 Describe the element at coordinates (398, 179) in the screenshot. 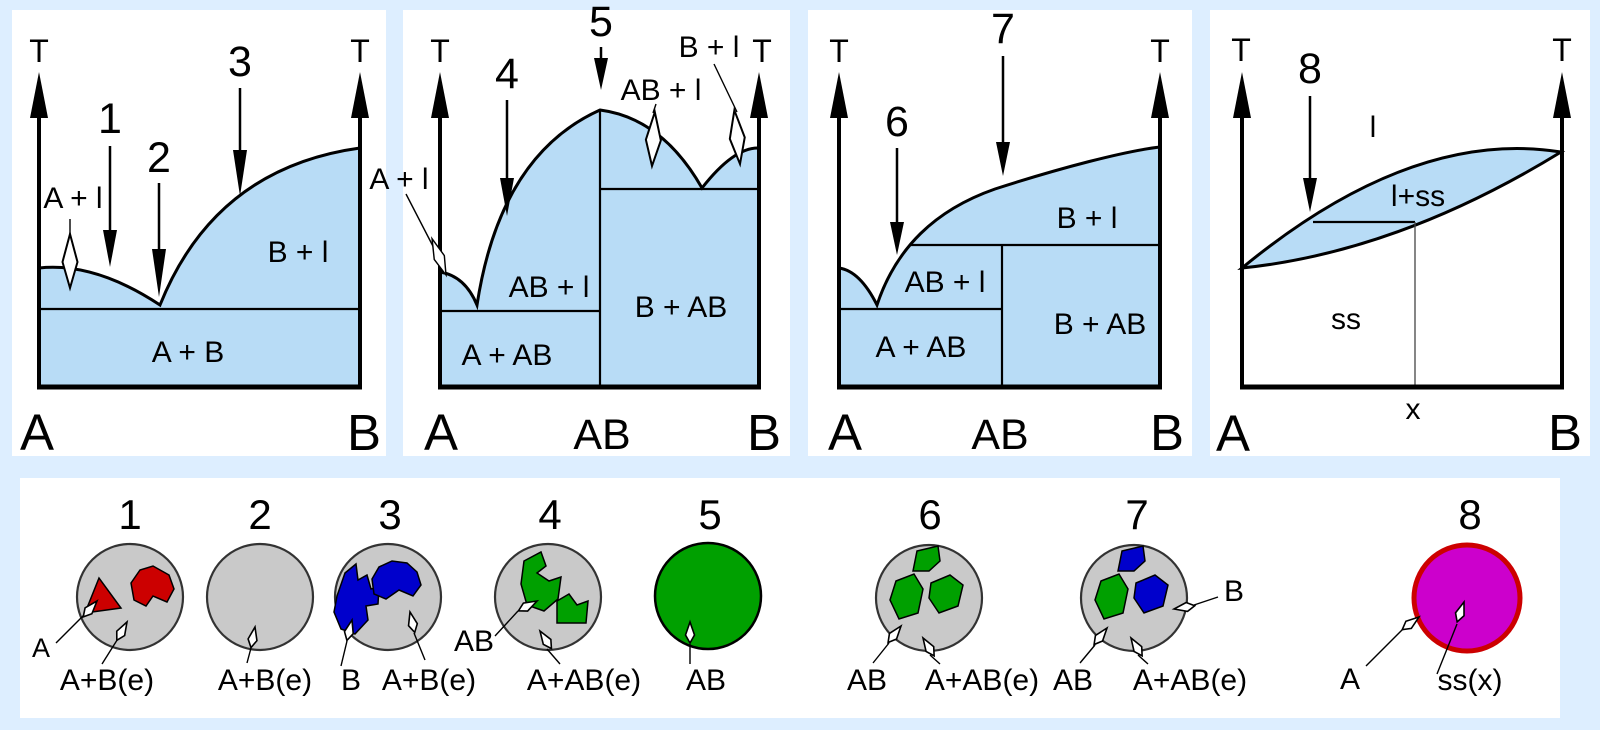

I see `callout-label-a-plus-liquid: A + l` at that location.